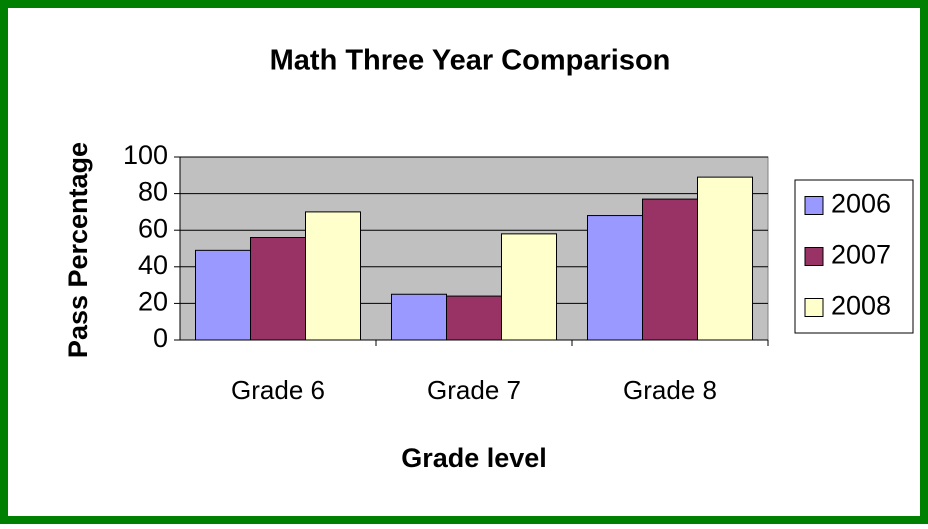  What do you see at coordinates (861, 255) in the screenshot?
I see `legend-label: 2007` at bounding box center [861, 255].